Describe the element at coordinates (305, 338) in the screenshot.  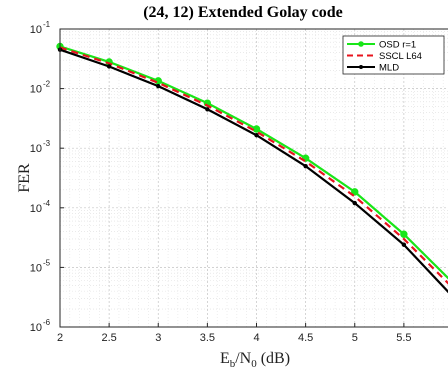
I see `x-tick-label: 4.5` at that location.